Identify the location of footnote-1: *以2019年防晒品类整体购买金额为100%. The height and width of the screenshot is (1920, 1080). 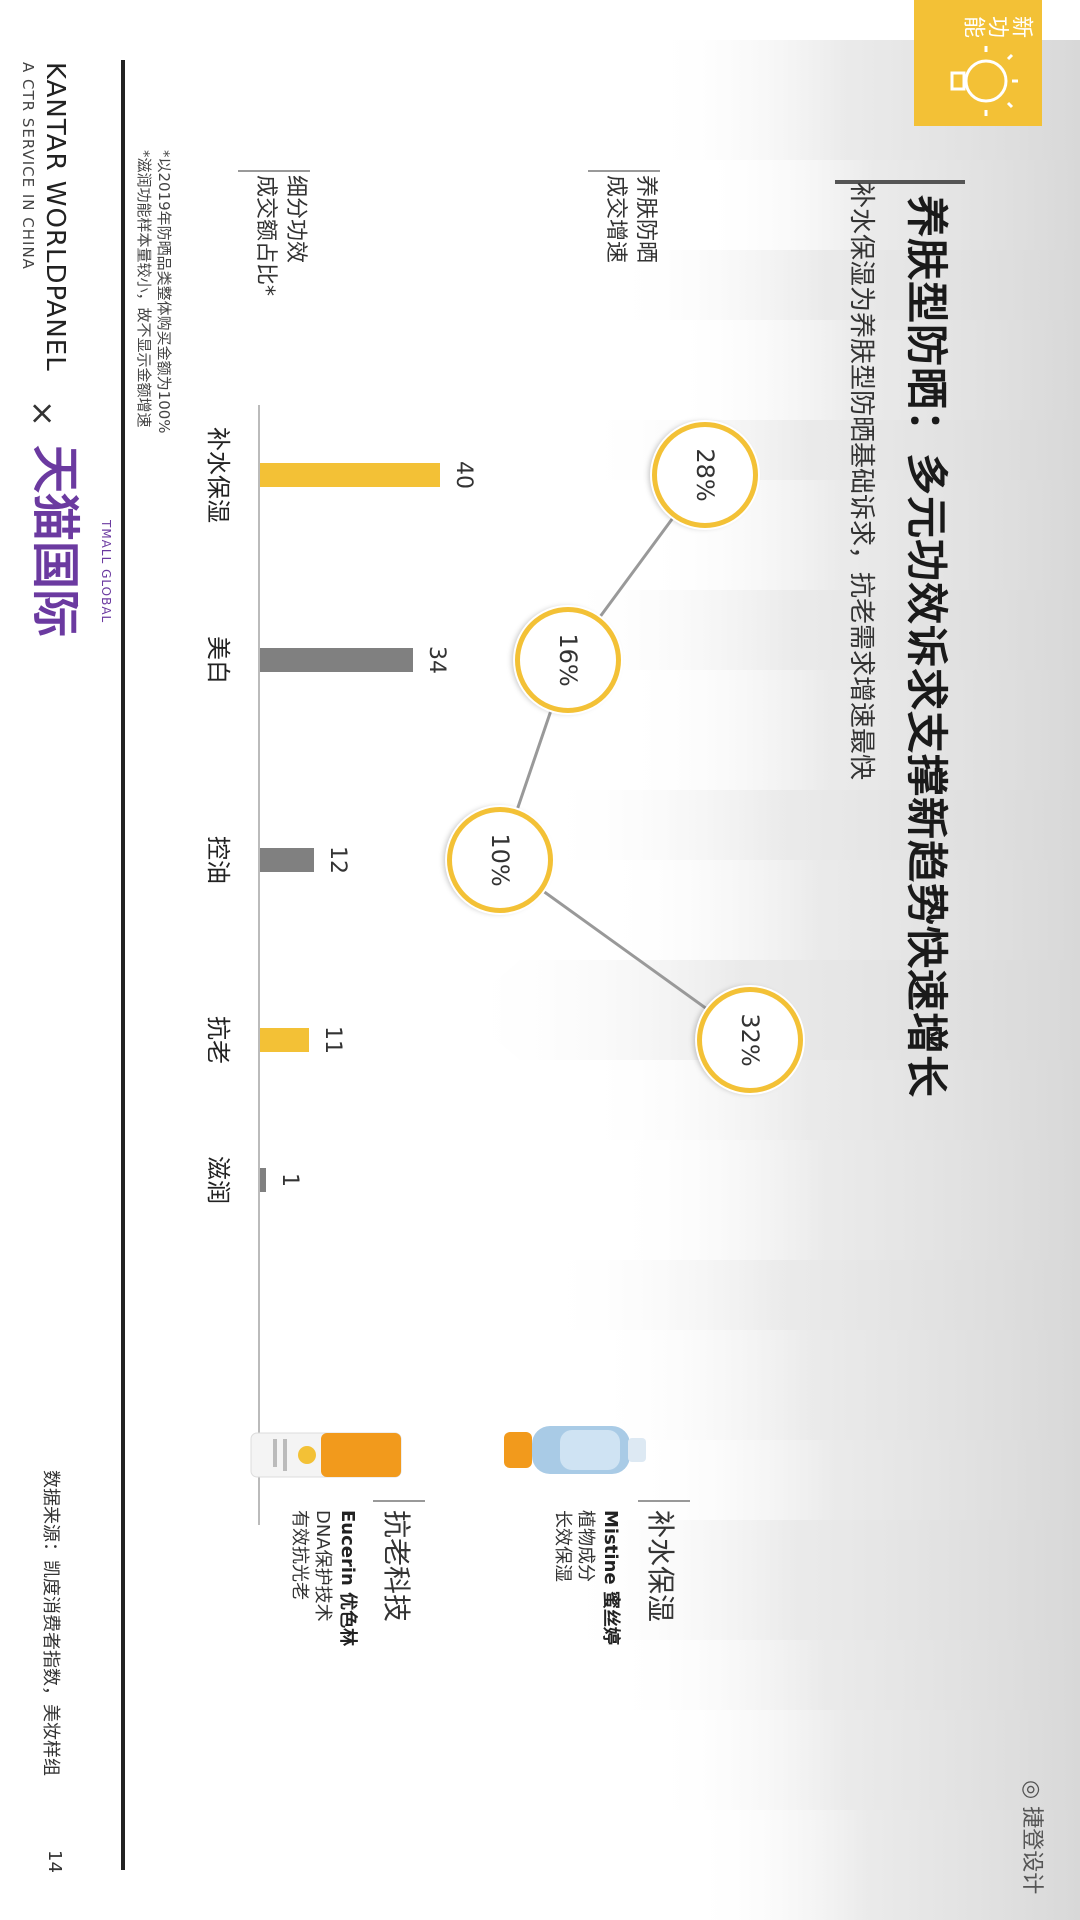
(164, 292).